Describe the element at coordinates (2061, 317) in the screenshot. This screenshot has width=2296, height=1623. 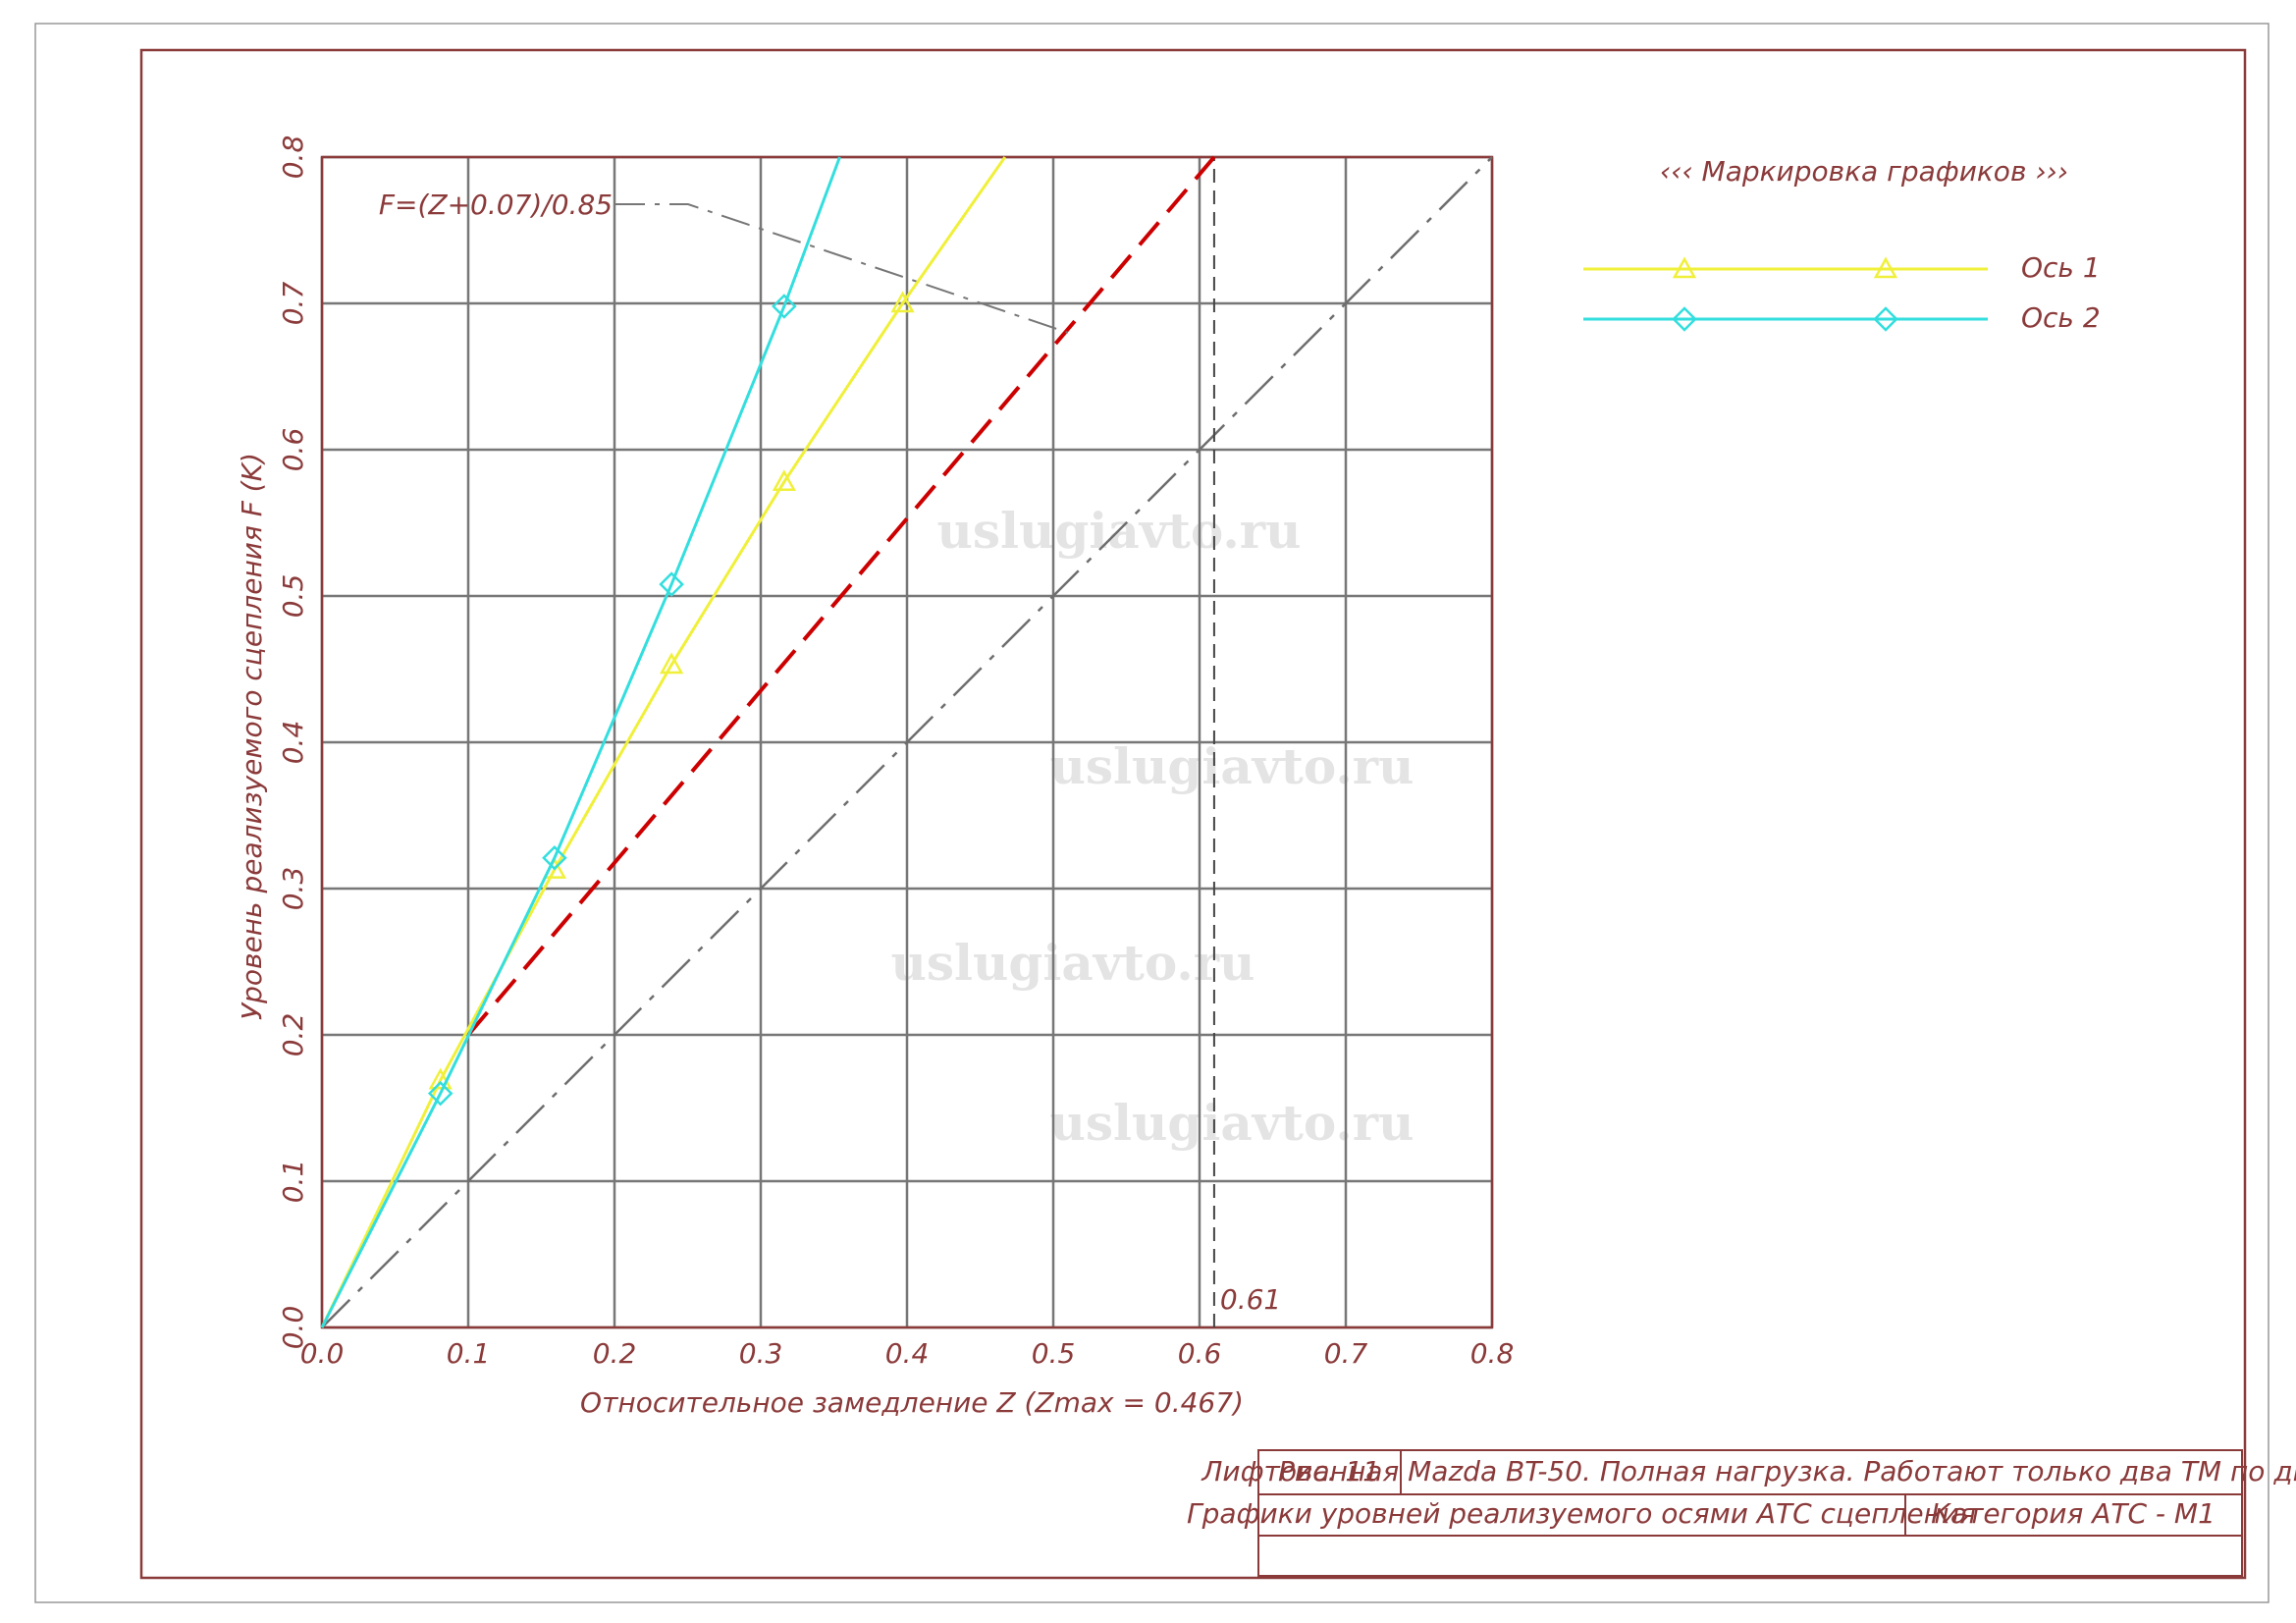
I see `legend-label: Ось 2` at that location.